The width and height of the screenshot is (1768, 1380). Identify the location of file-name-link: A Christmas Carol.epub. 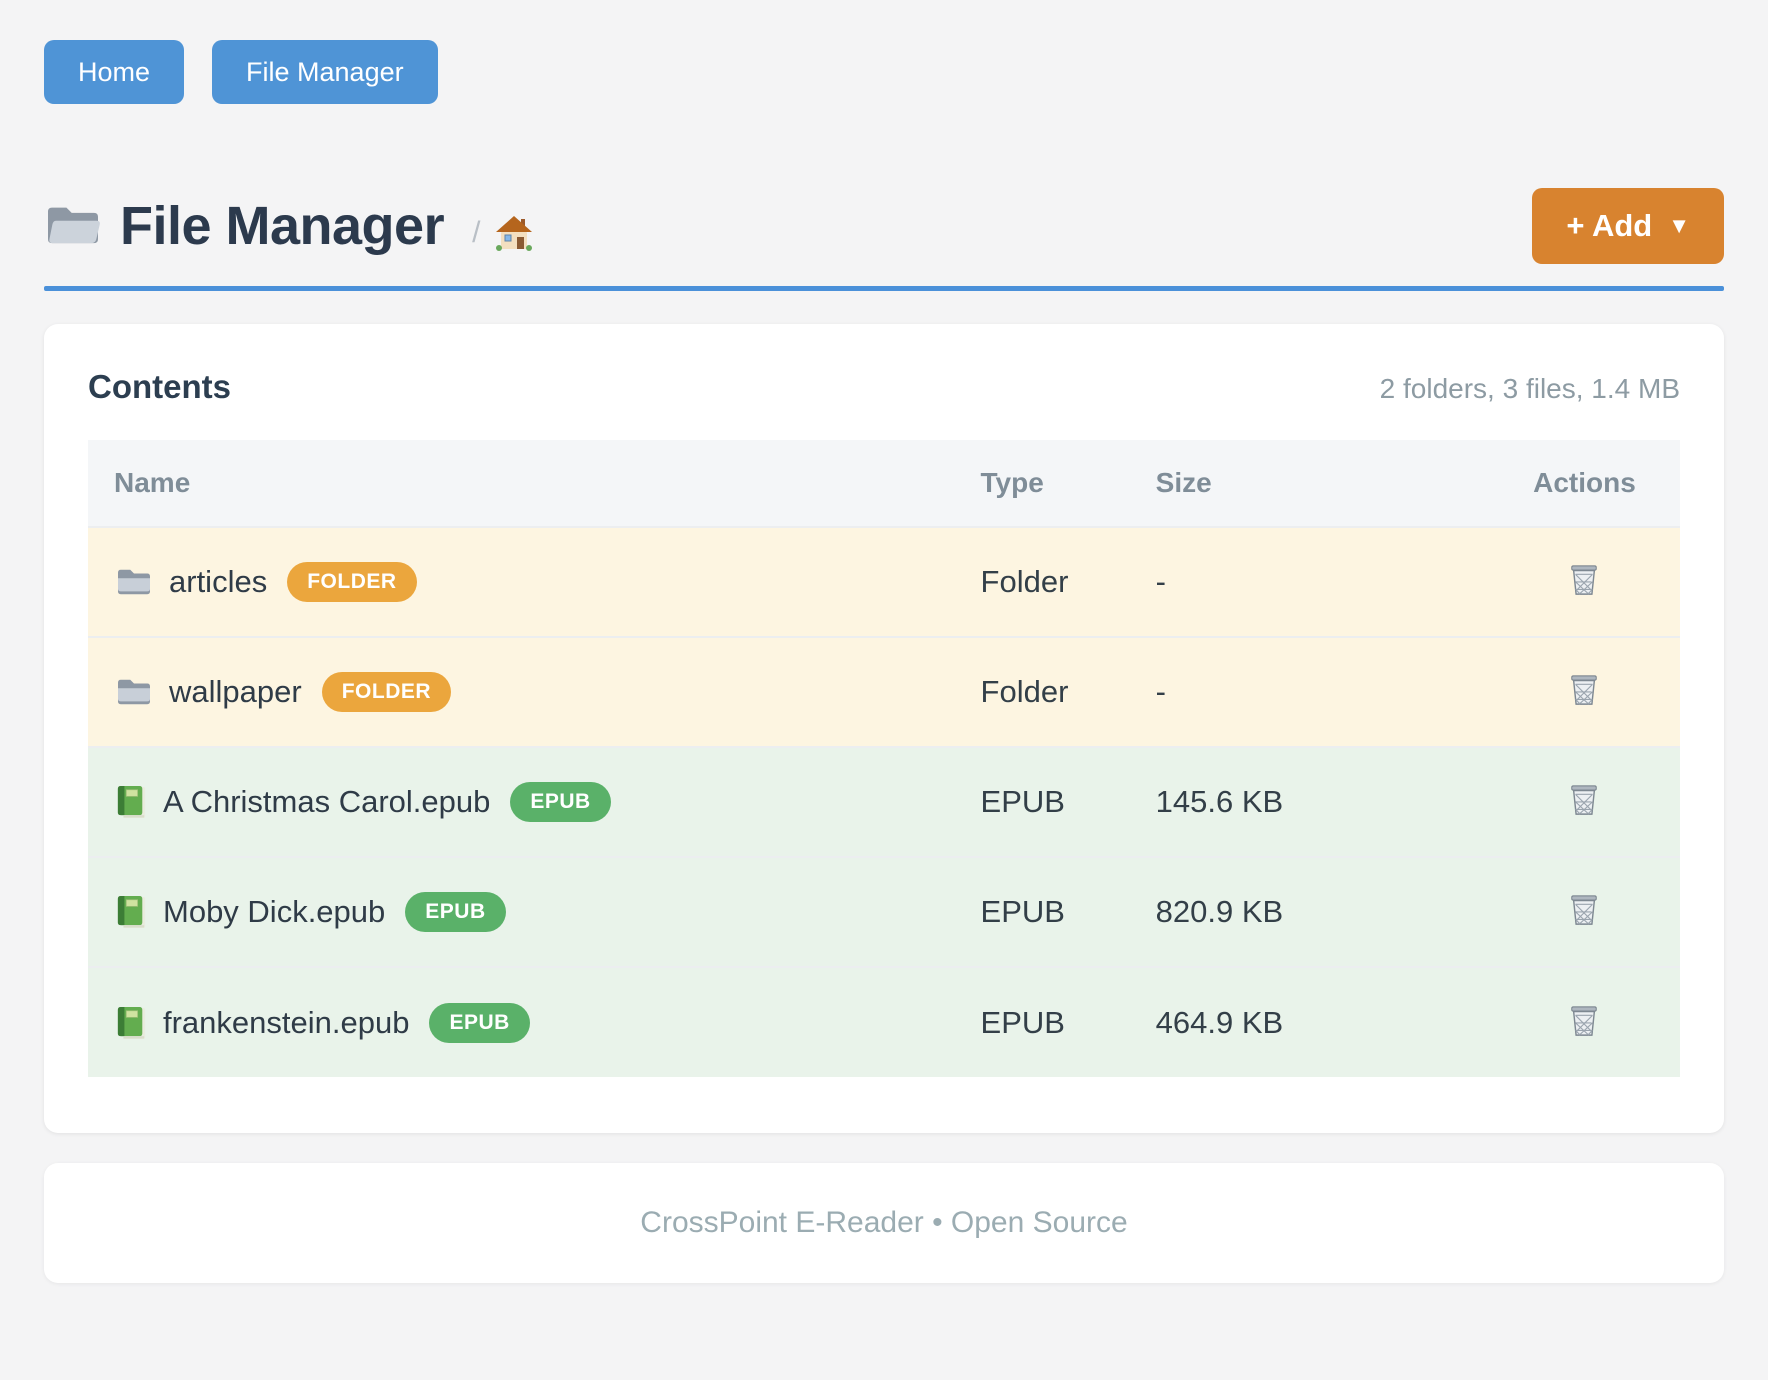
(327, 801).